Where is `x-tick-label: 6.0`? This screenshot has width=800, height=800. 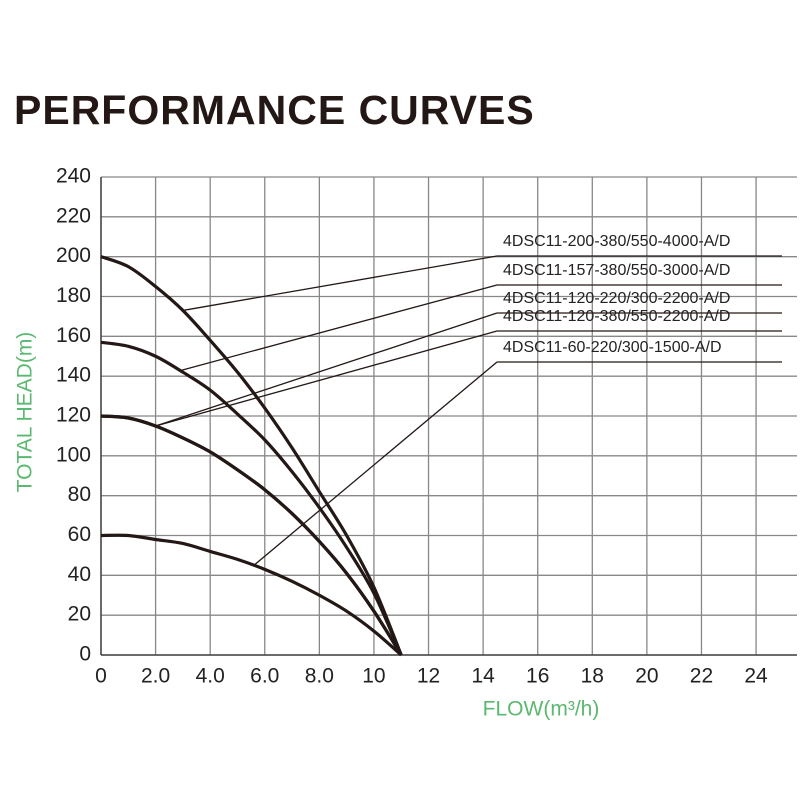
x-tick-label: 6.0 is located at coordinates (264, 676).